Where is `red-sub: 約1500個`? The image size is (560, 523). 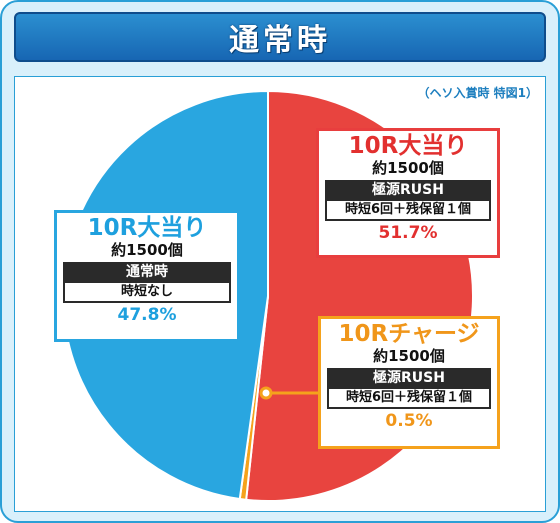 red-sub: 約1500個 is located at coordinates (408, 168).